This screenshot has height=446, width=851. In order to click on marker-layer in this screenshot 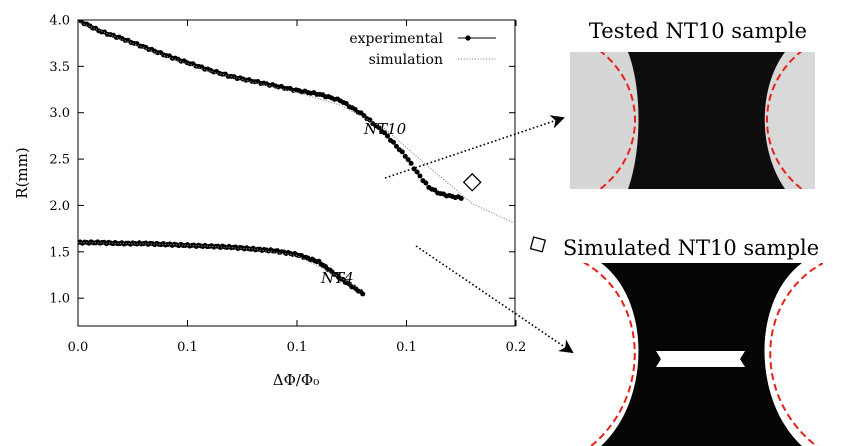, I will do `click(504, 212)`.